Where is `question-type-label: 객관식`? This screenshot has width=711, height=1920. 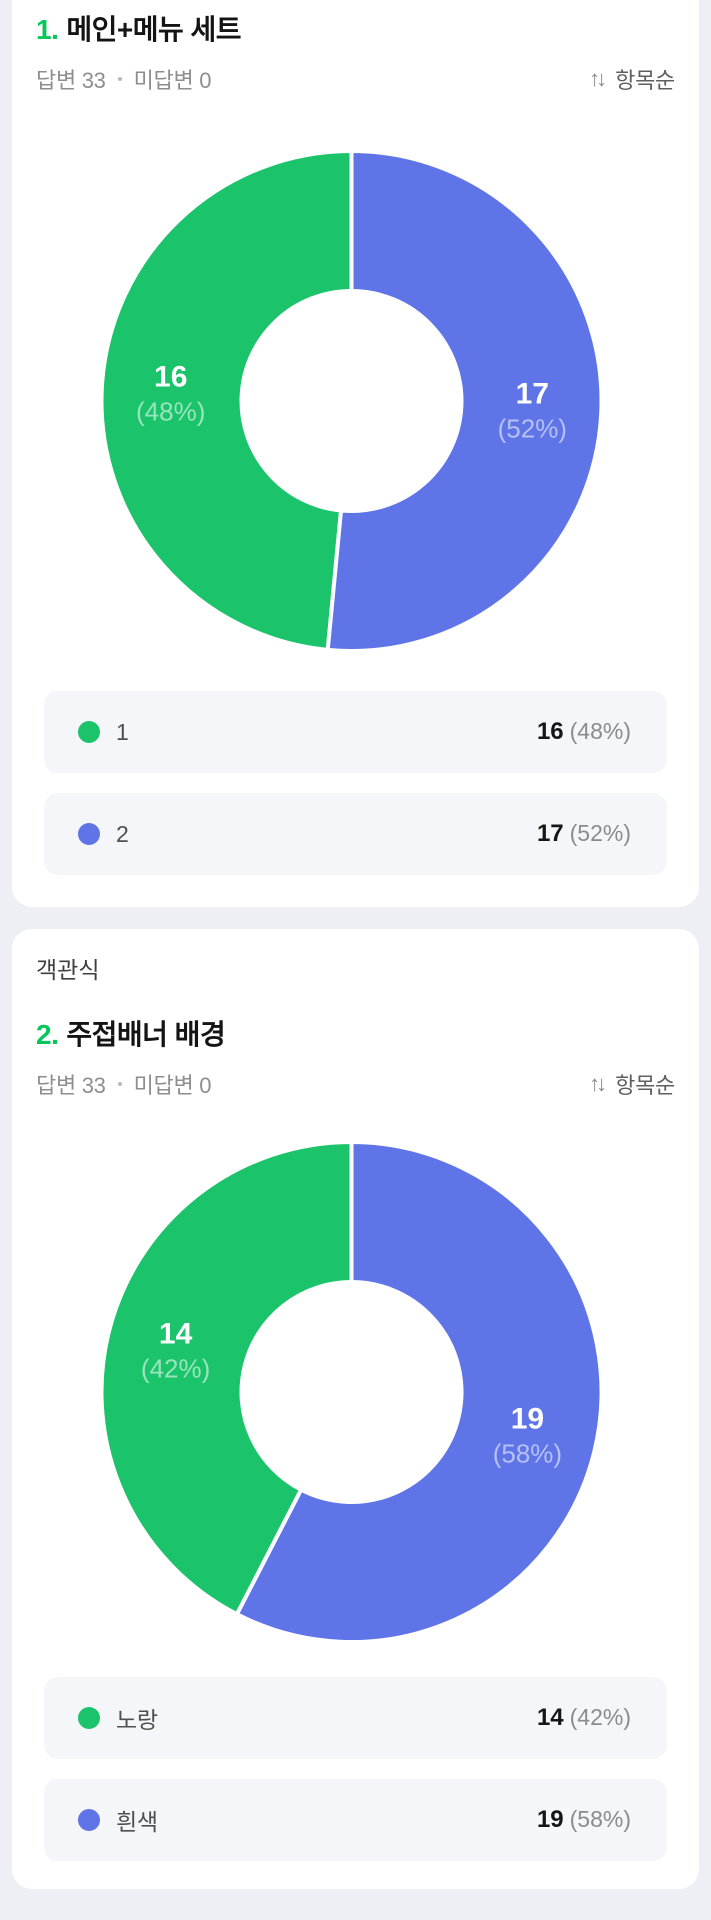
question-type-label: 객관식 is located at coordinates (68, 970).